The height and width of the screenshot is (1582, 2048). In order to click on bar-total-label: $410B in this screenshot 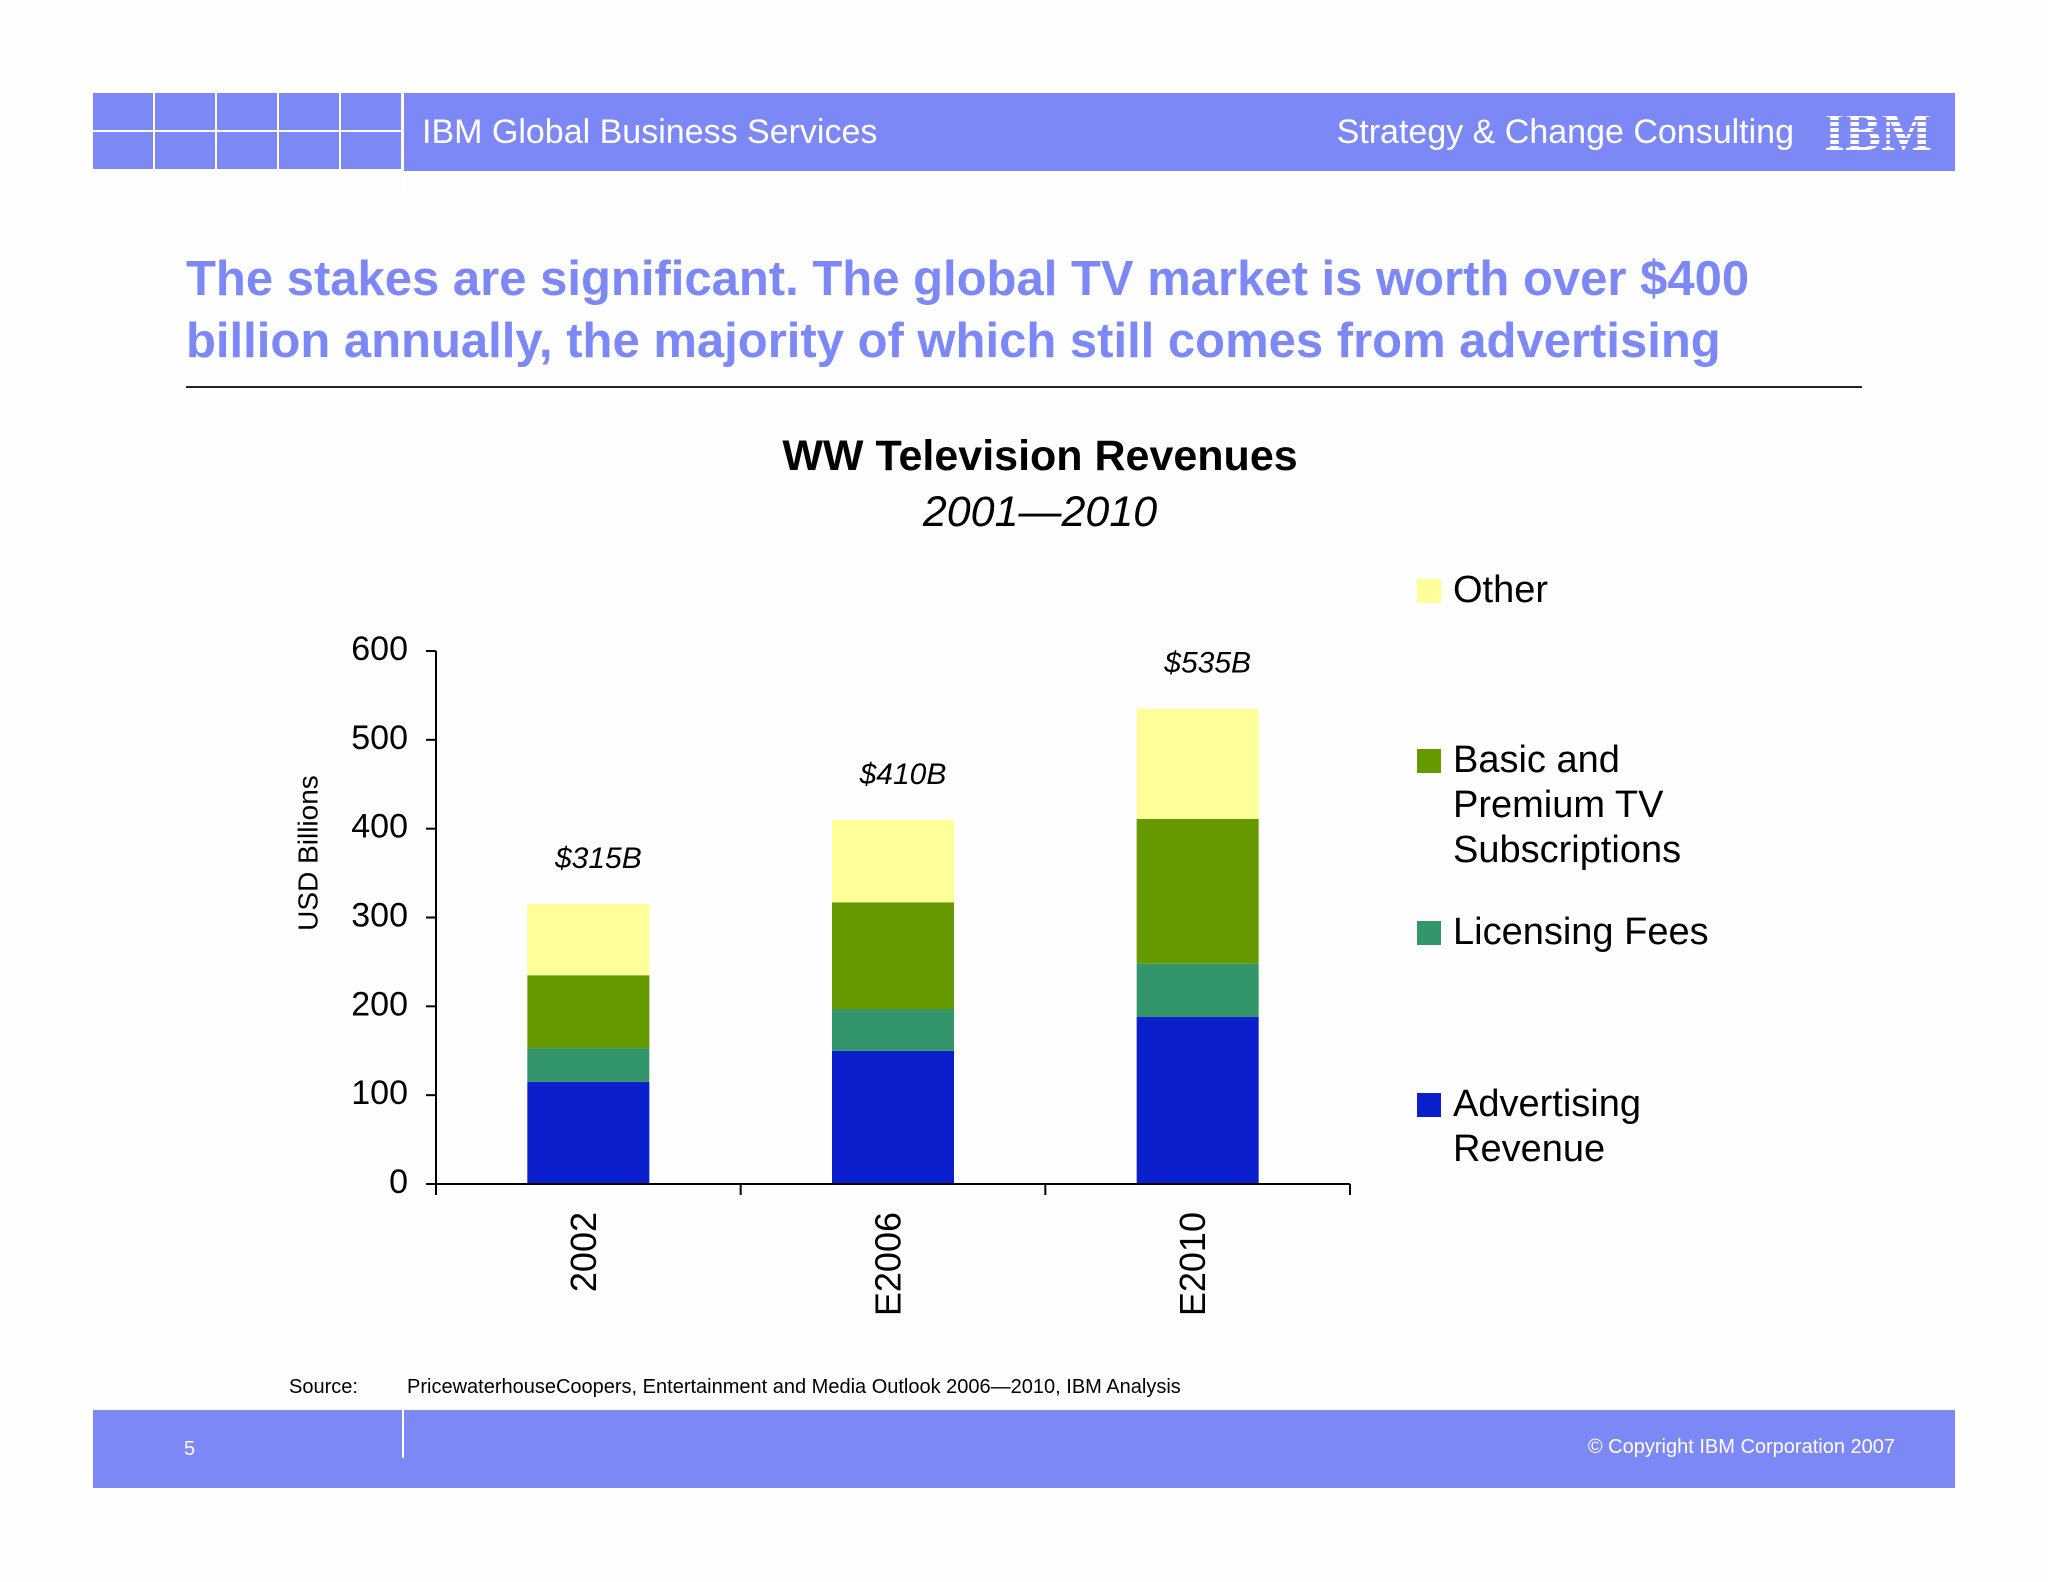, I will do `click(903, 774)`.